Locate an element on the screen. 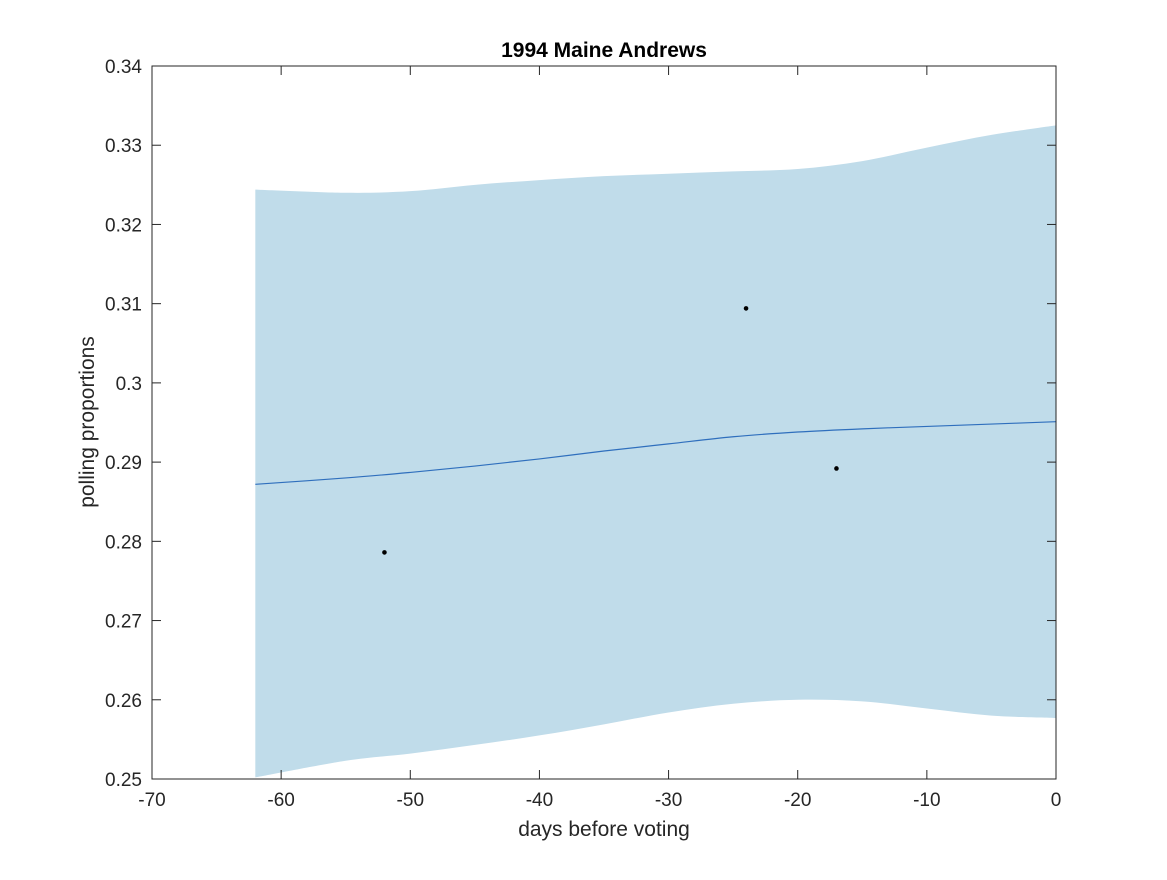  y-tick-label: 0.34 is located at coordinates (123, 67).